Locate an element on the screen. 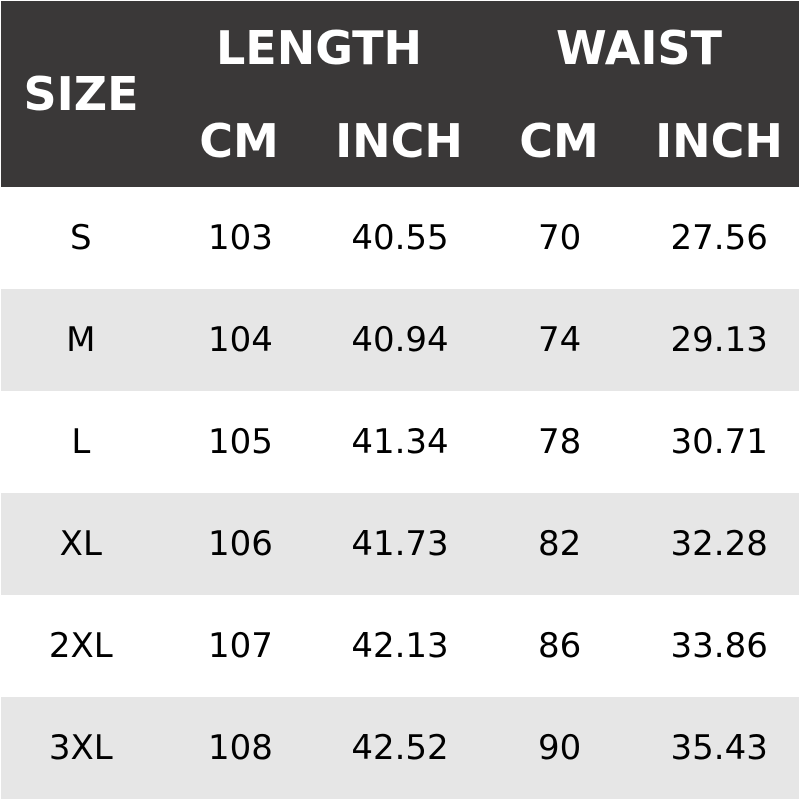  cell-length-inch: 41.34 is located at coordinates (400, 442).